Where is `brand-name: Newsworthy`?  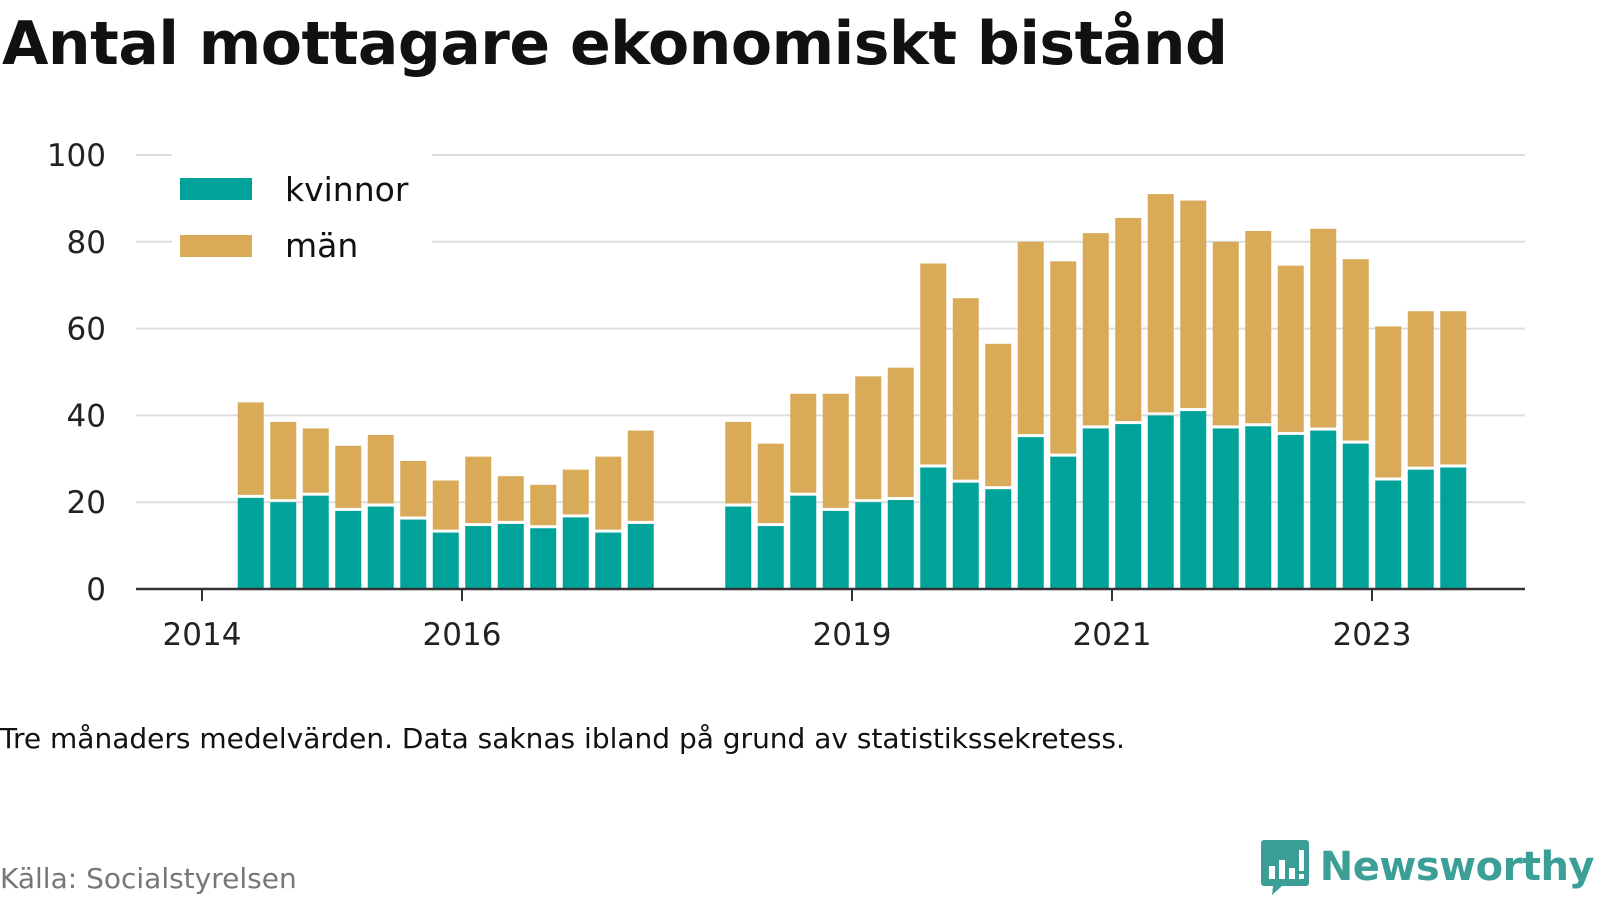 brand-name: Newsworthy is located at coordinates (1457, 867).